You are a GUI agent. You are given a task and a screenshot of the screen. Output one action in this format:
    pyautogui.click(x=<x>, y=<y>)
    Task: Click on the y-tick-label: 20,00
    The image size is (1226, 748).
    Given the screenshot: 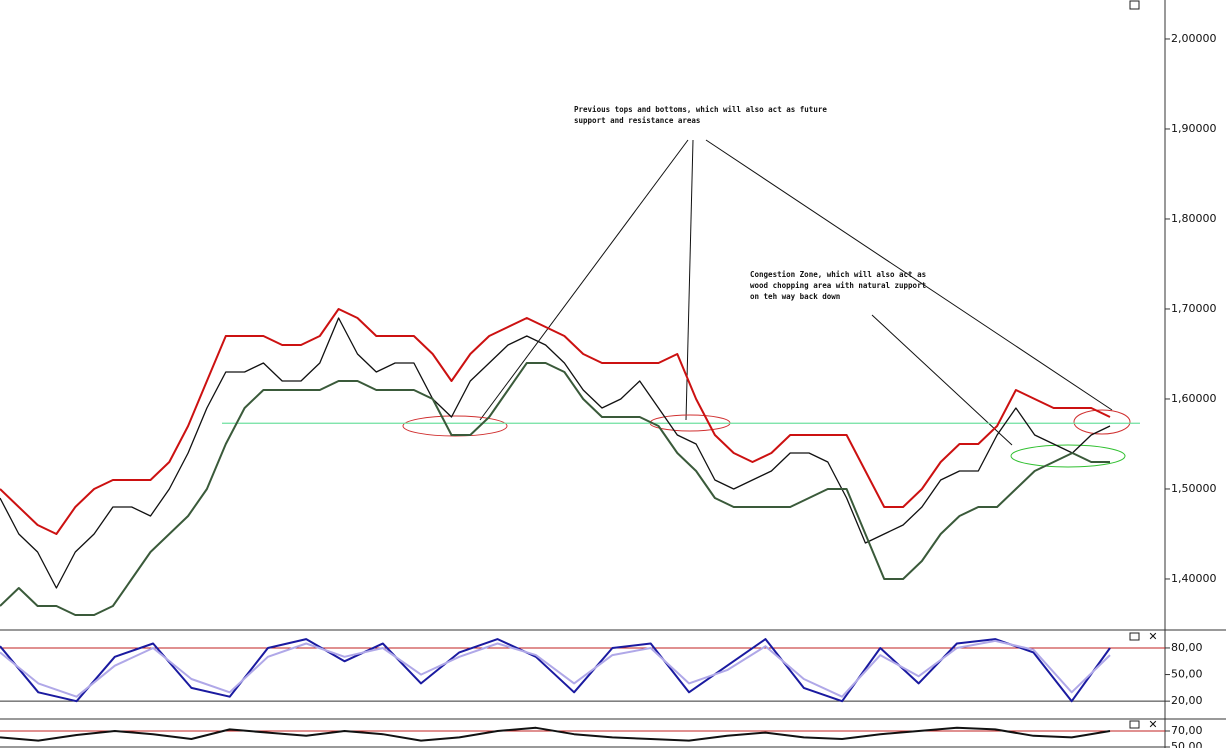 What is the action you would take?
    pyautogui.click(x=1187, y=700)
    